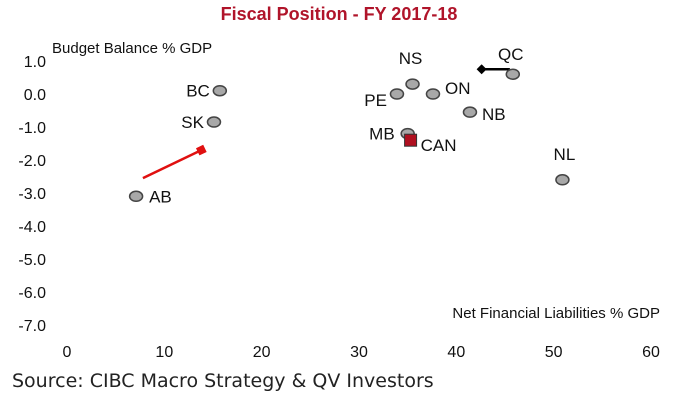 Image resolution: width=678 pixels, height=402 pixels. Describe the element at coordinates (160, 196) in the screenshot. I see `point-label-ab: AB` at that location.